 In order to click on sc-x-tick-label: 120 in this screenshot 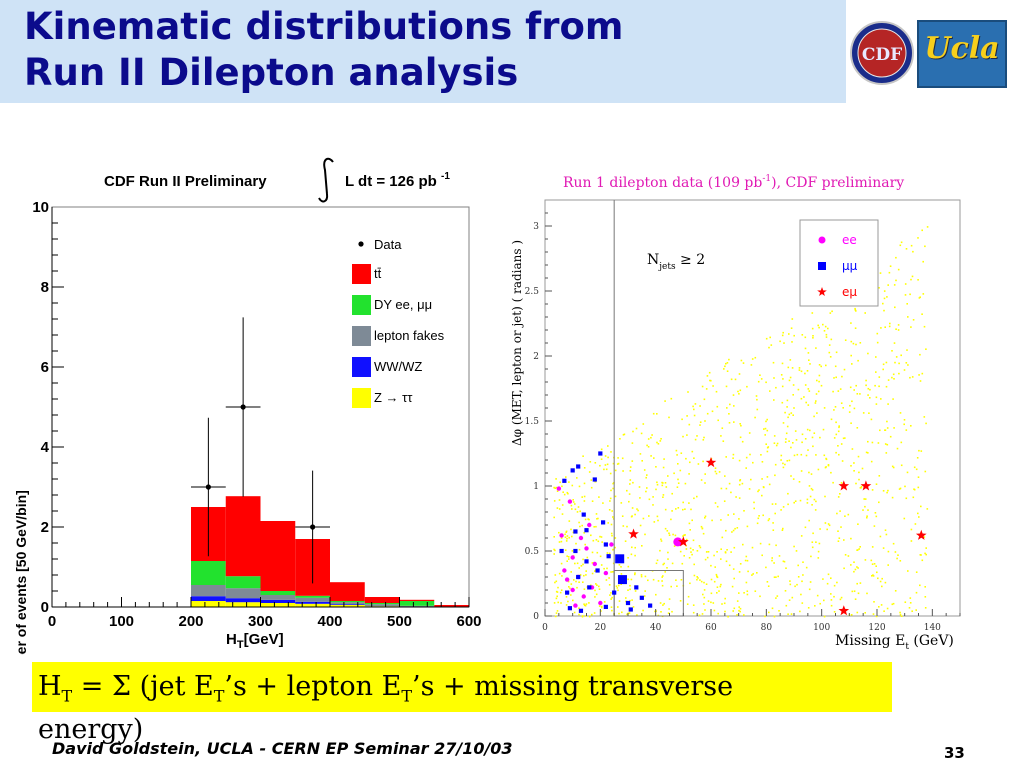, I will do `click(876, 628)`.